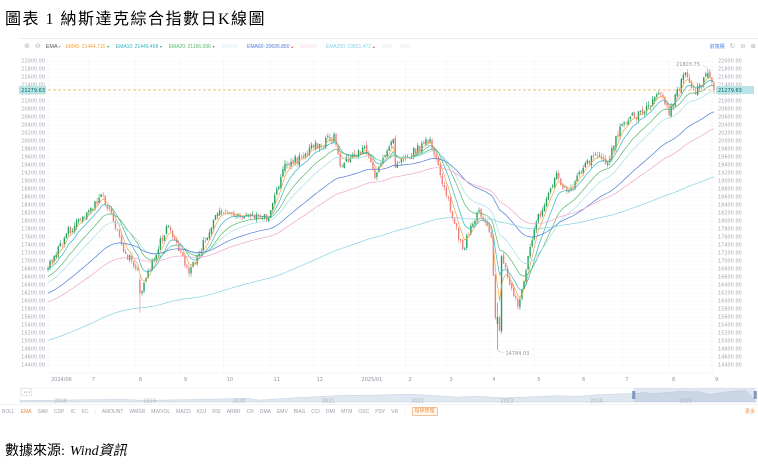  Describe the element at coordinates (424, 411) in the screenshot. I see `indicator-manage-button: 指標管理` at that location.